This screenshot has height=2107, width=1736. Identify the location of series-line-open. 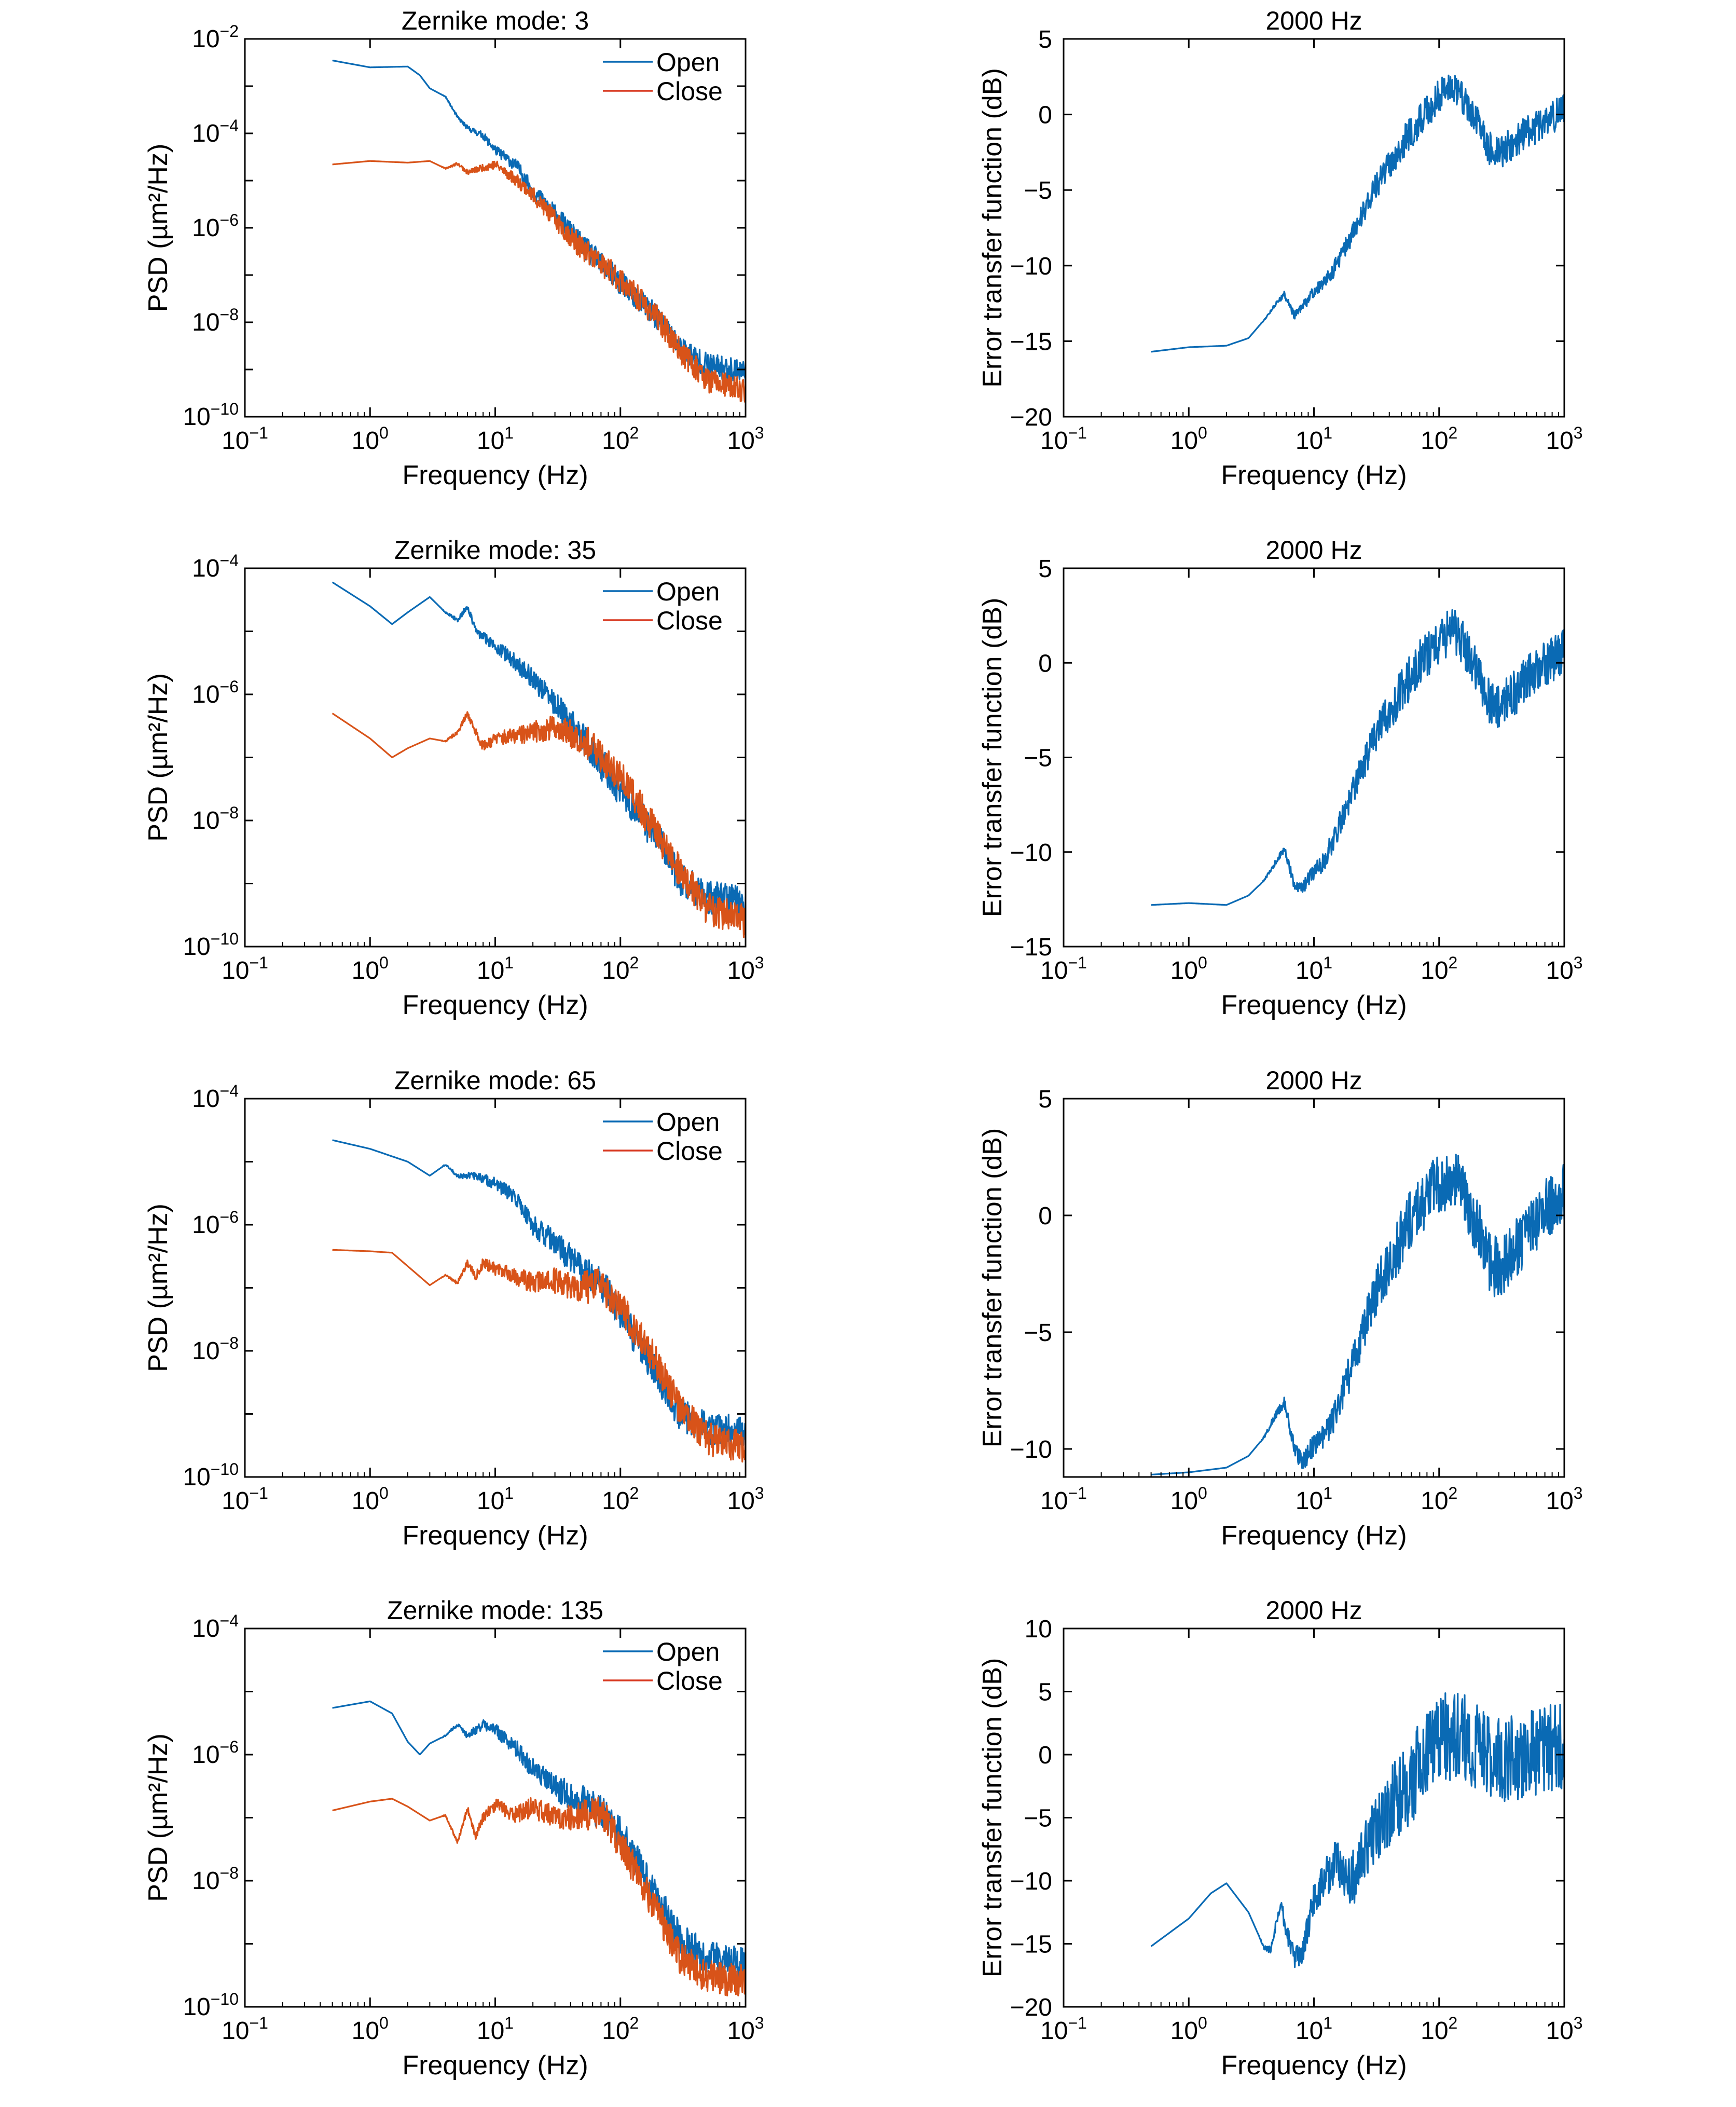
(539, 1839).